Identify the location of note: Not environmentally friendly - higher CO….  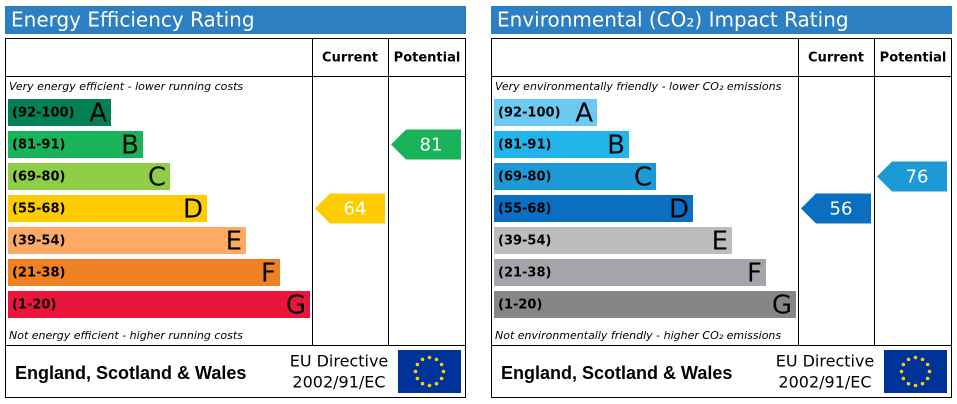
(638, 335).